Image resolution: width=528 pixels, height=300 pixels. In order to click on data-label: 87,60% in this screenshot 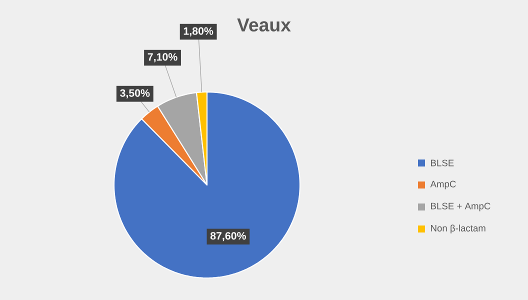, I will do `click(228, 237)`.